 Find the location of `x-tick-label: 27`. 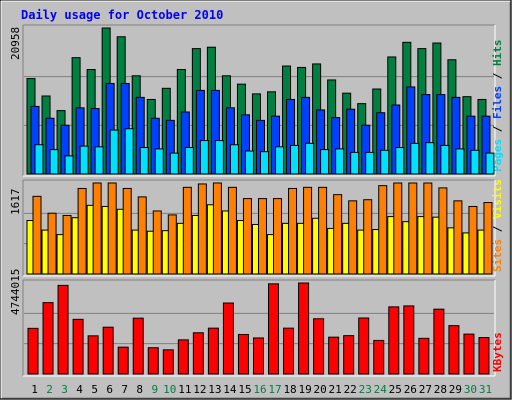

x-tick-label: 27 is located at coordinates (425, 389).